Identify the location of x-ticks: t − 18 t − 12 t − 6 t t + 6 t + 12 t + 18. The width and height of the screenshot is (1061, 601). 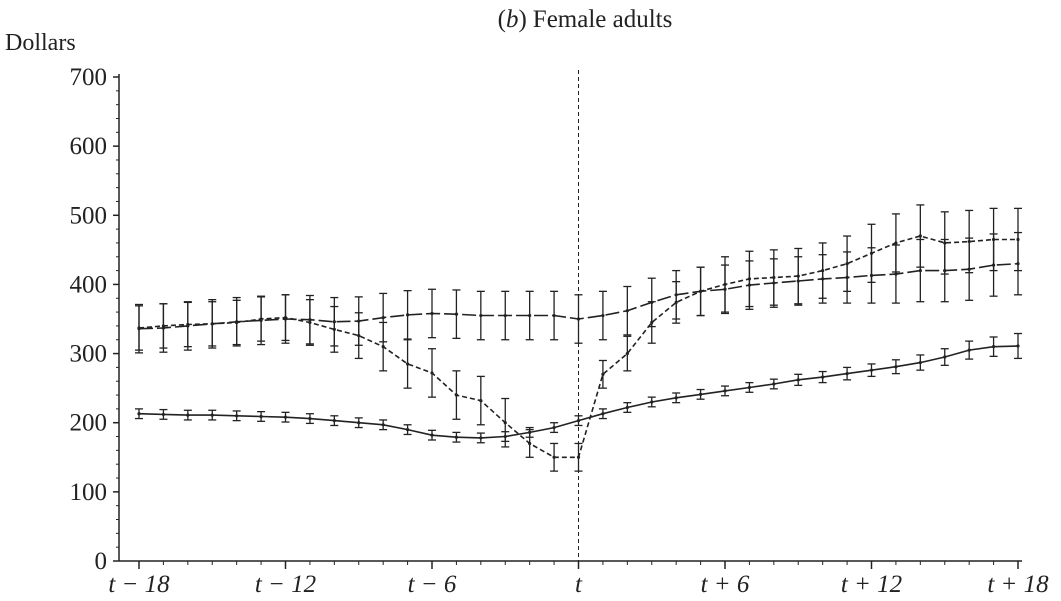
(578, 579).